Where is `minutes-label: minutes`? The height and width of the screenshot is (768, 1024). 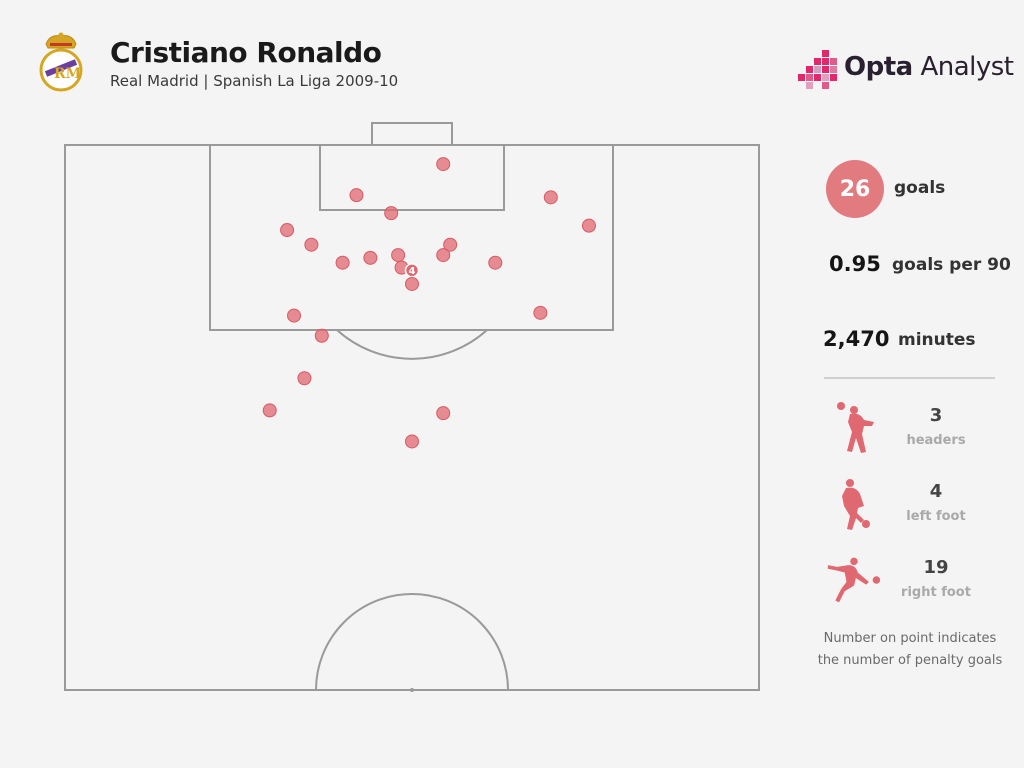 minutes-label: minutes is located at coordinates (937, 340).